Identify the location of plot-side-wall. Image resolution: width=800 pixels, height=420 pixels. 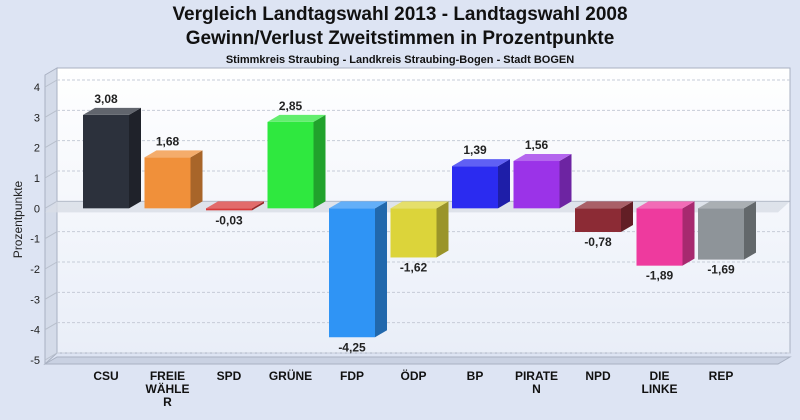
(51, 216).